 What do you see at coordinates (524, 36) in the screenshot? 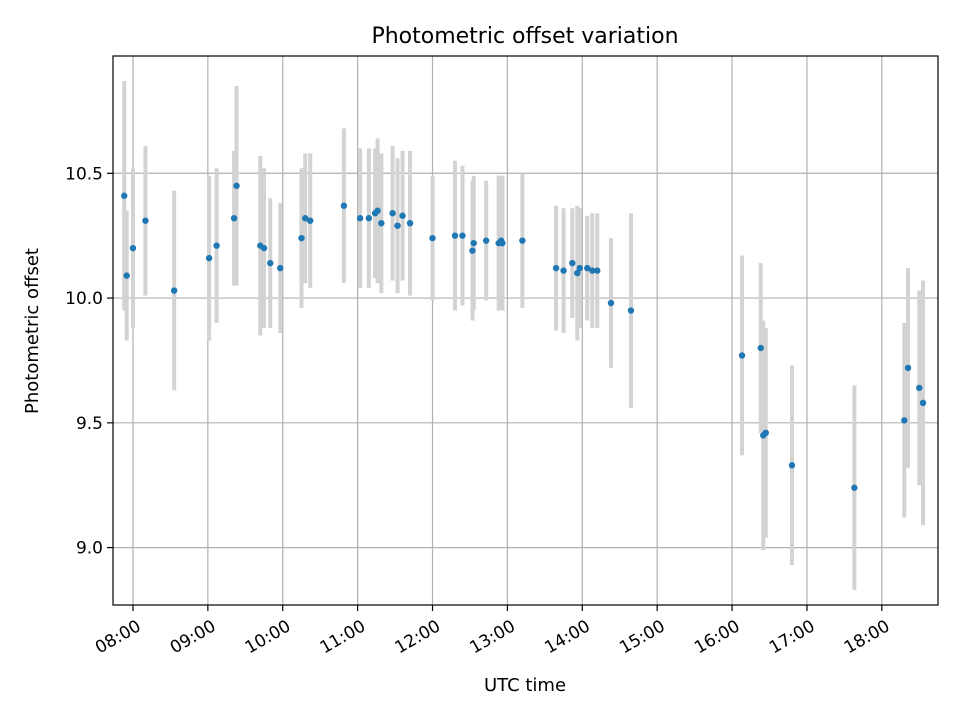
I see `chart-title: Photometric offset variation` at bounding box center [524, 36].